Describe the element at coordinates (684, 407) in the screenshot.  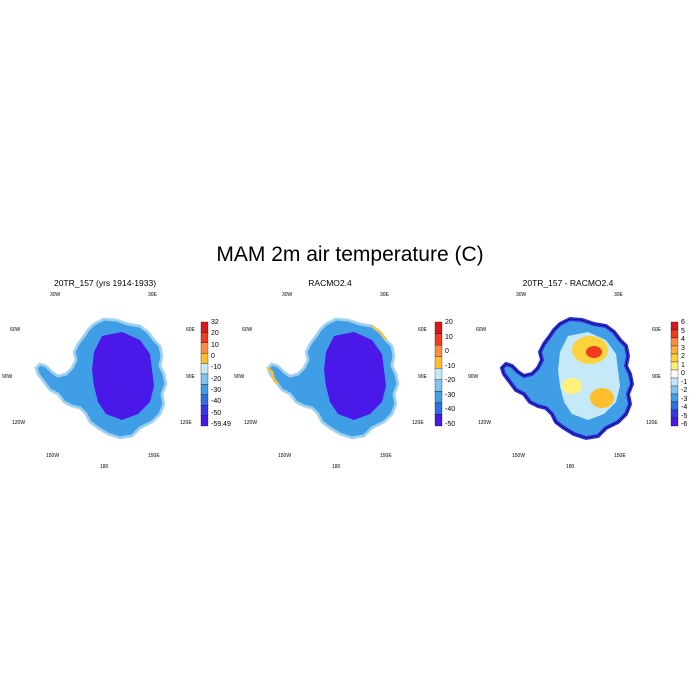
I see `colorbar-label: -4` at that location.